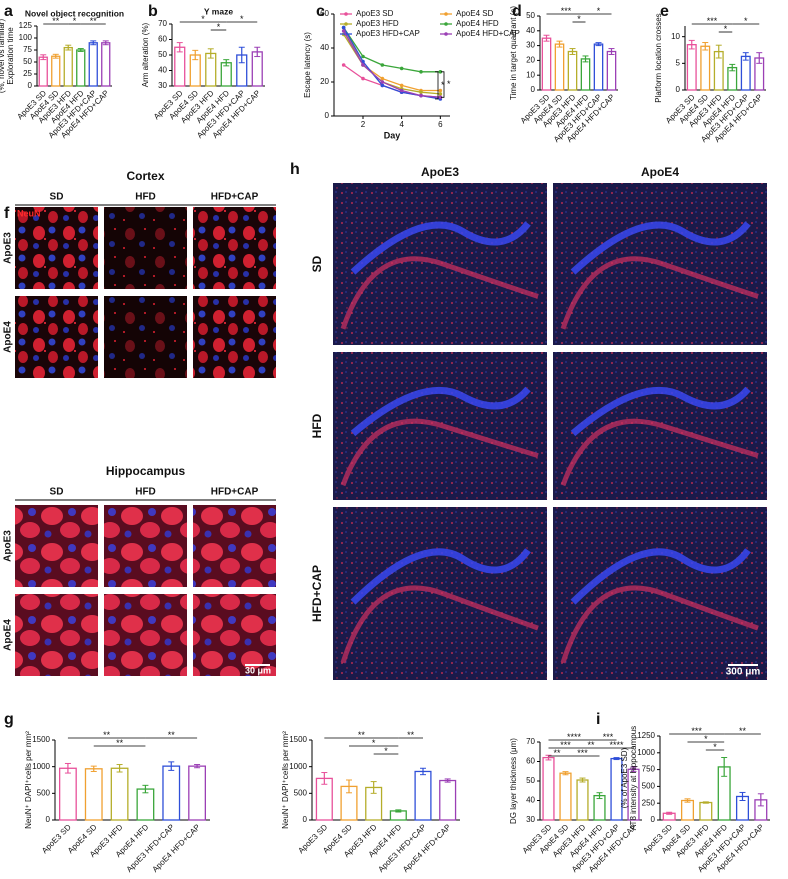 This screenshot has height=879, width=788. I want to click on column-header: ApoE3, so click(440, 172).